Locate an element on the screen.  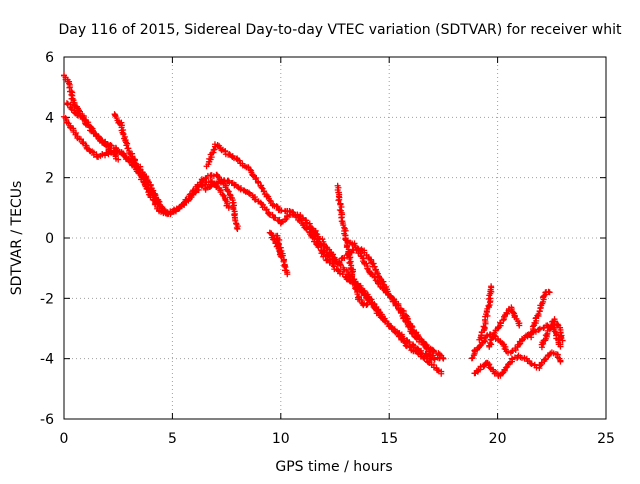
series-sat-m is located at coordinates (517, 364).